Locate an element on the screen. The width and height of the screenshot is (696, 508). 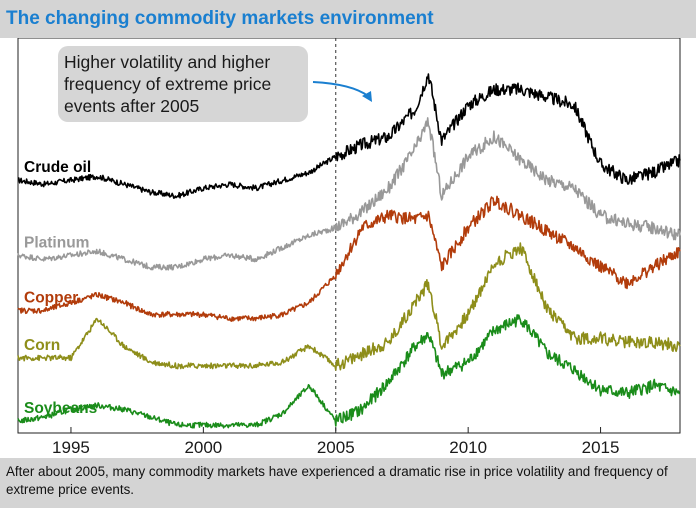
series-label-soybeans: Soybeans is located at coordinates (60, 408).